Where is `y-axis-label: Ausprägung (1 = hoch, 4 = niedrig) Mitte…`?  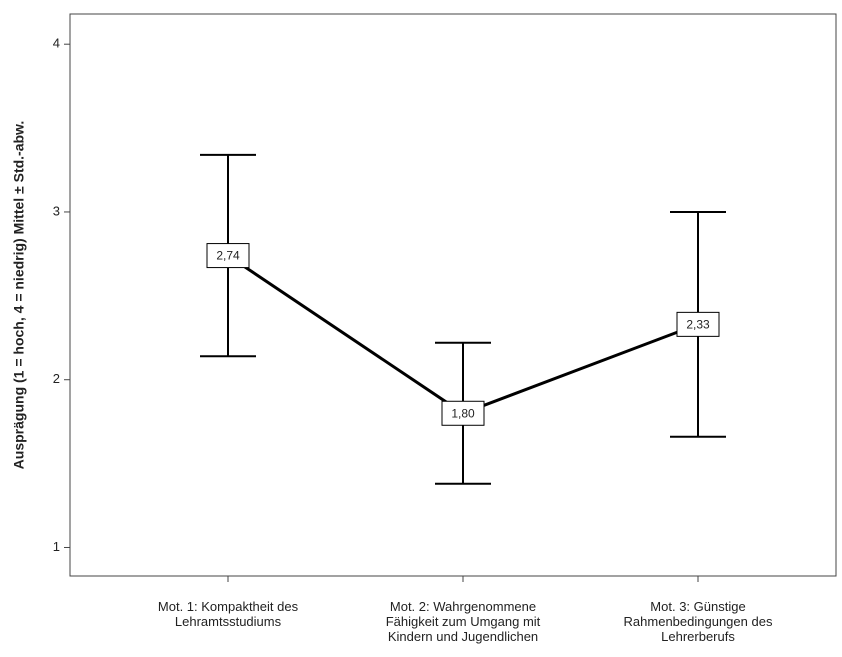
y-axis-label: Ausprägung (1 = hoch, 4 = niedrig) Mitte… is located at coordinates (19, 295).